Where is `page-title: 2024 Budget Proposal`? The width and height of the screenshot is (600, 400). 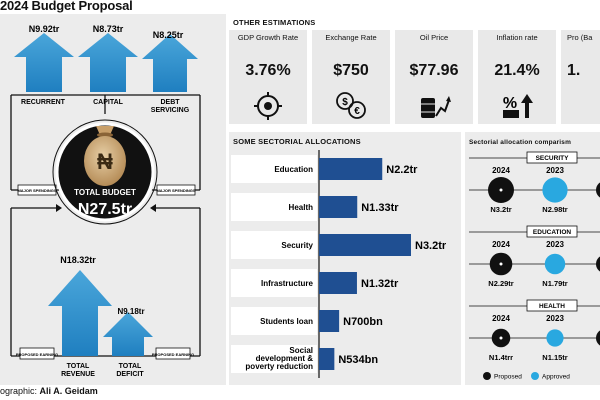
page-title: 2024 Budget Proposal is located at coordinates (66, 6).